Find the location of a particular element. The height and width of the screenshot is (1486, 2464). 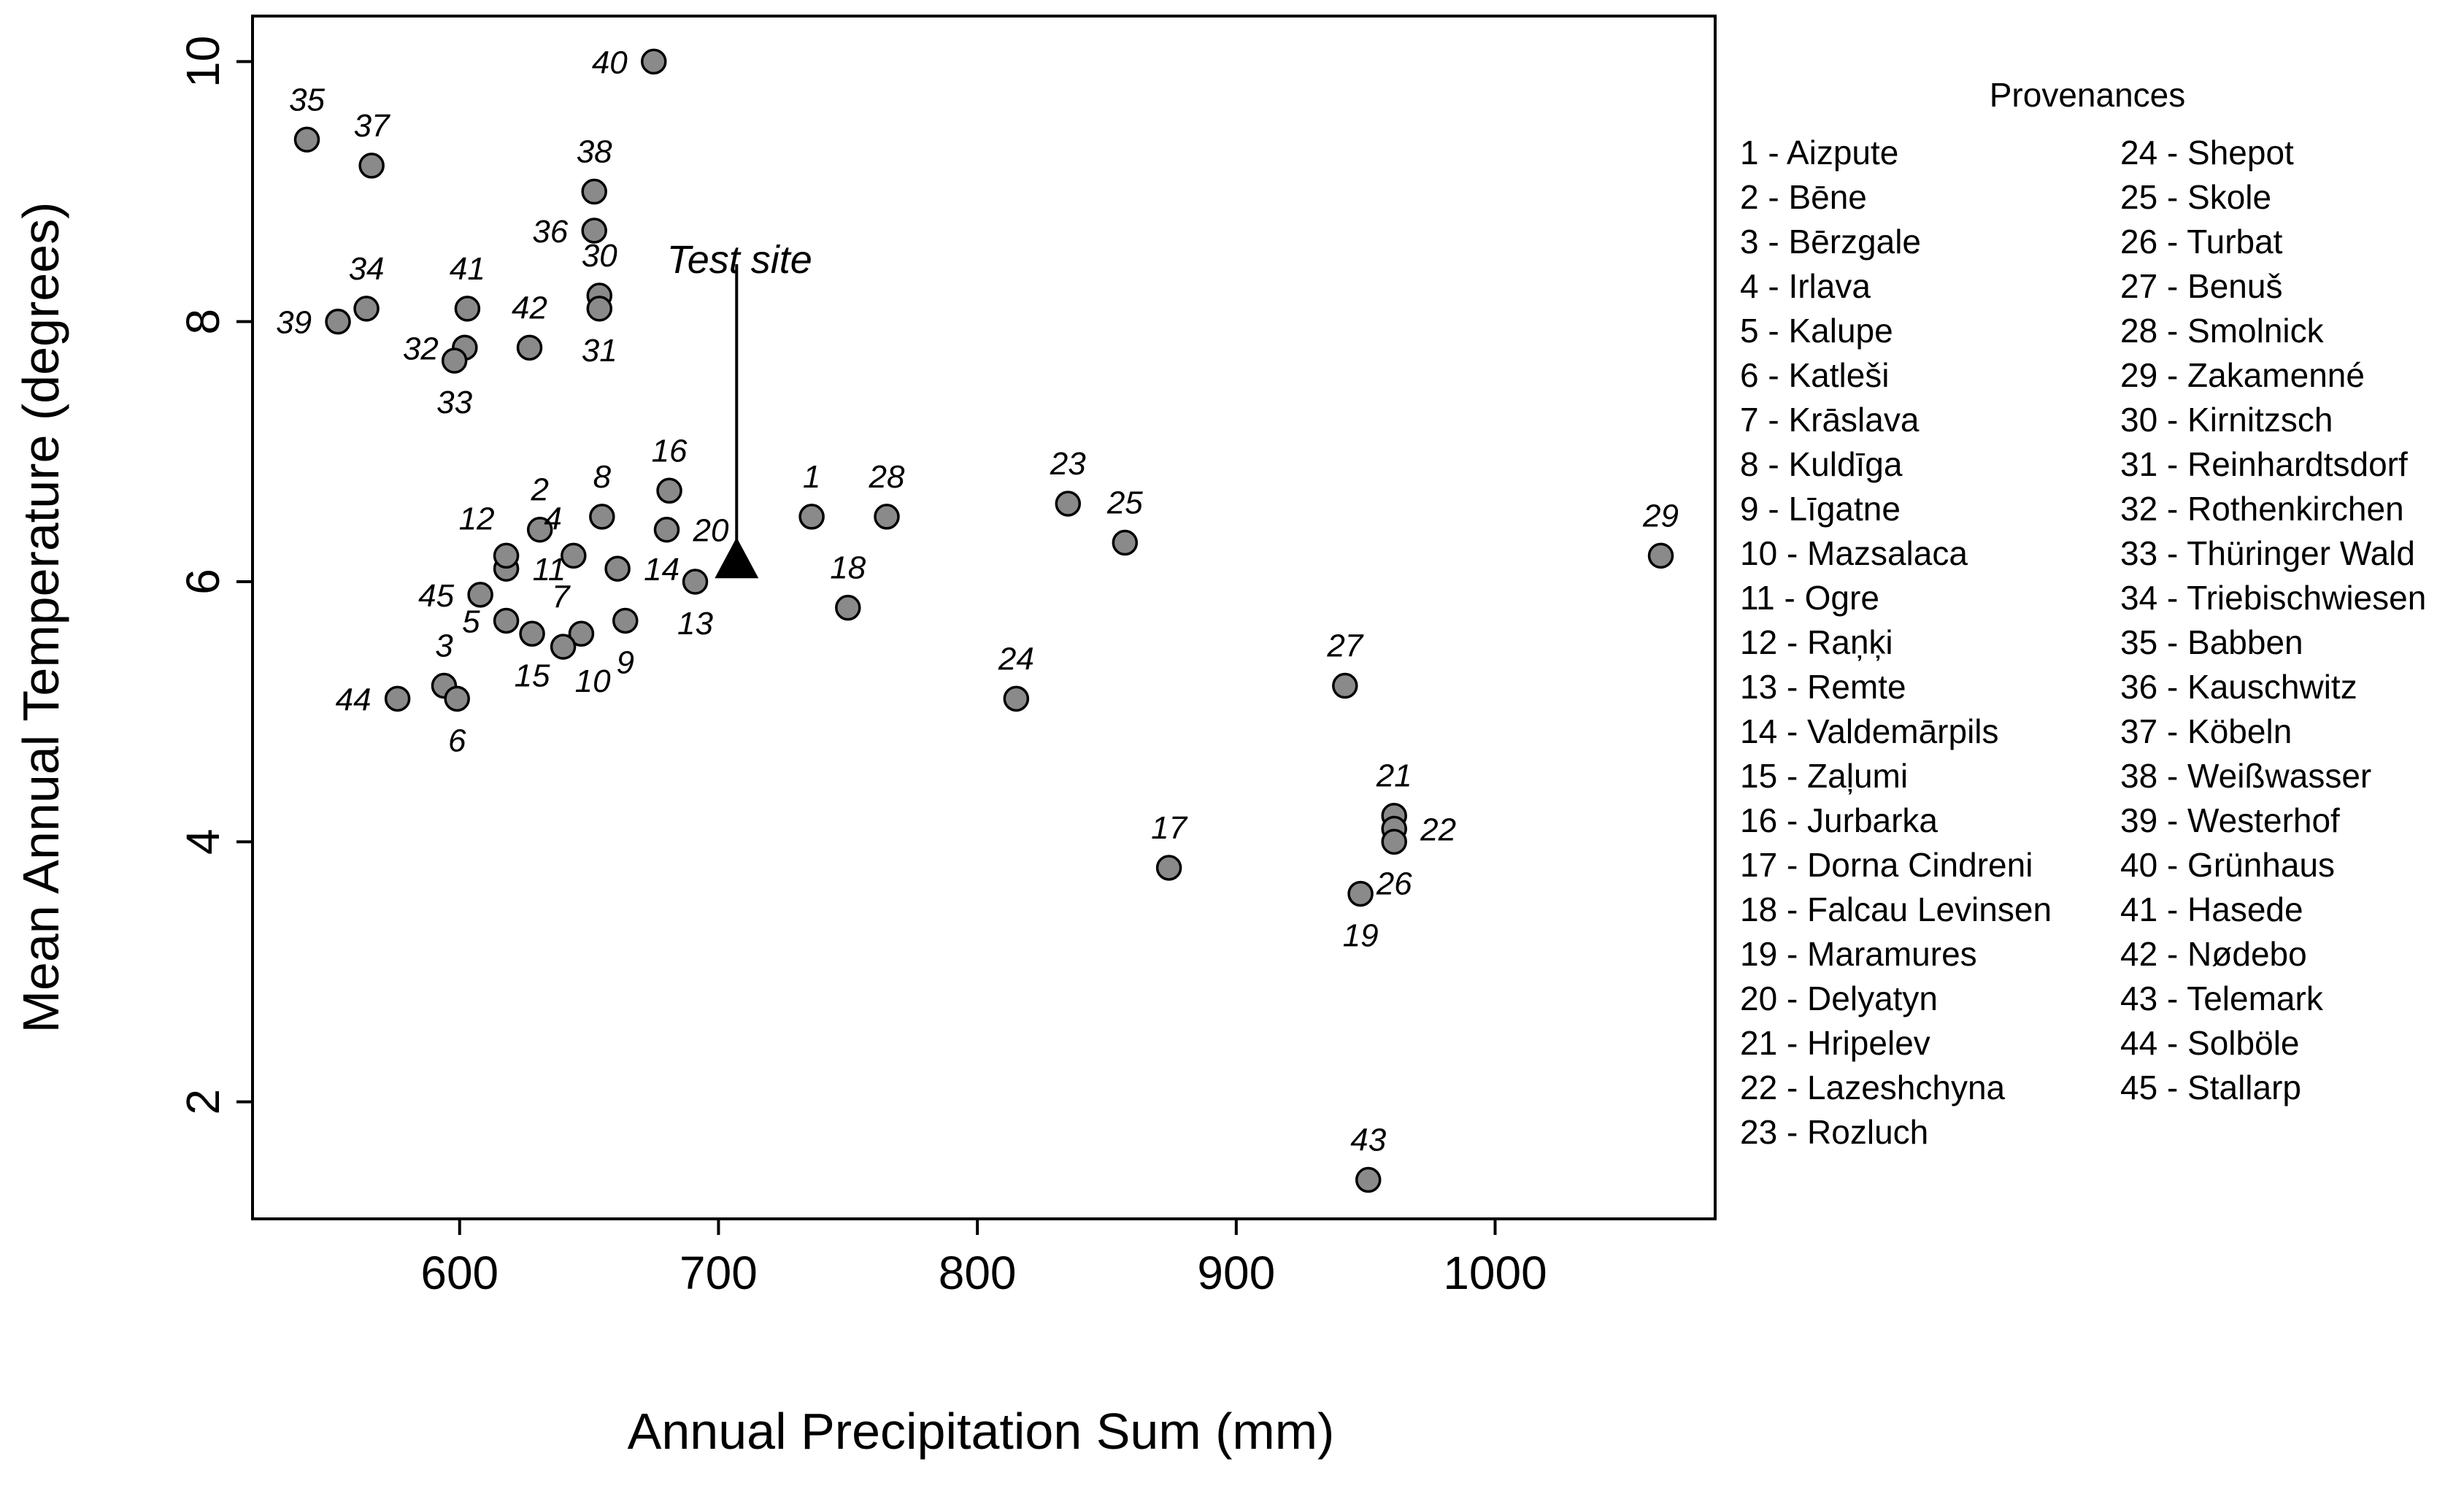

point-label-19: 19 is located at coordinates (1361, 936).